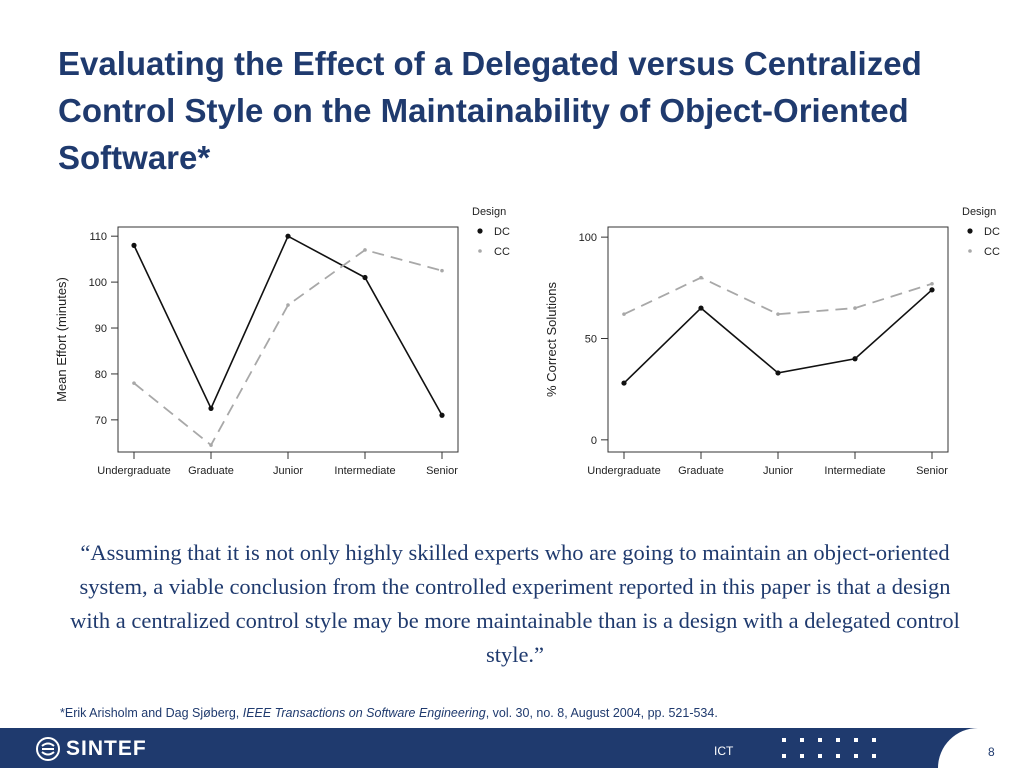 The image size is (1024, 768). Describe the element at coordinates (101, 329) in the screenshot. I see `y-tick-label: 90` at that location.